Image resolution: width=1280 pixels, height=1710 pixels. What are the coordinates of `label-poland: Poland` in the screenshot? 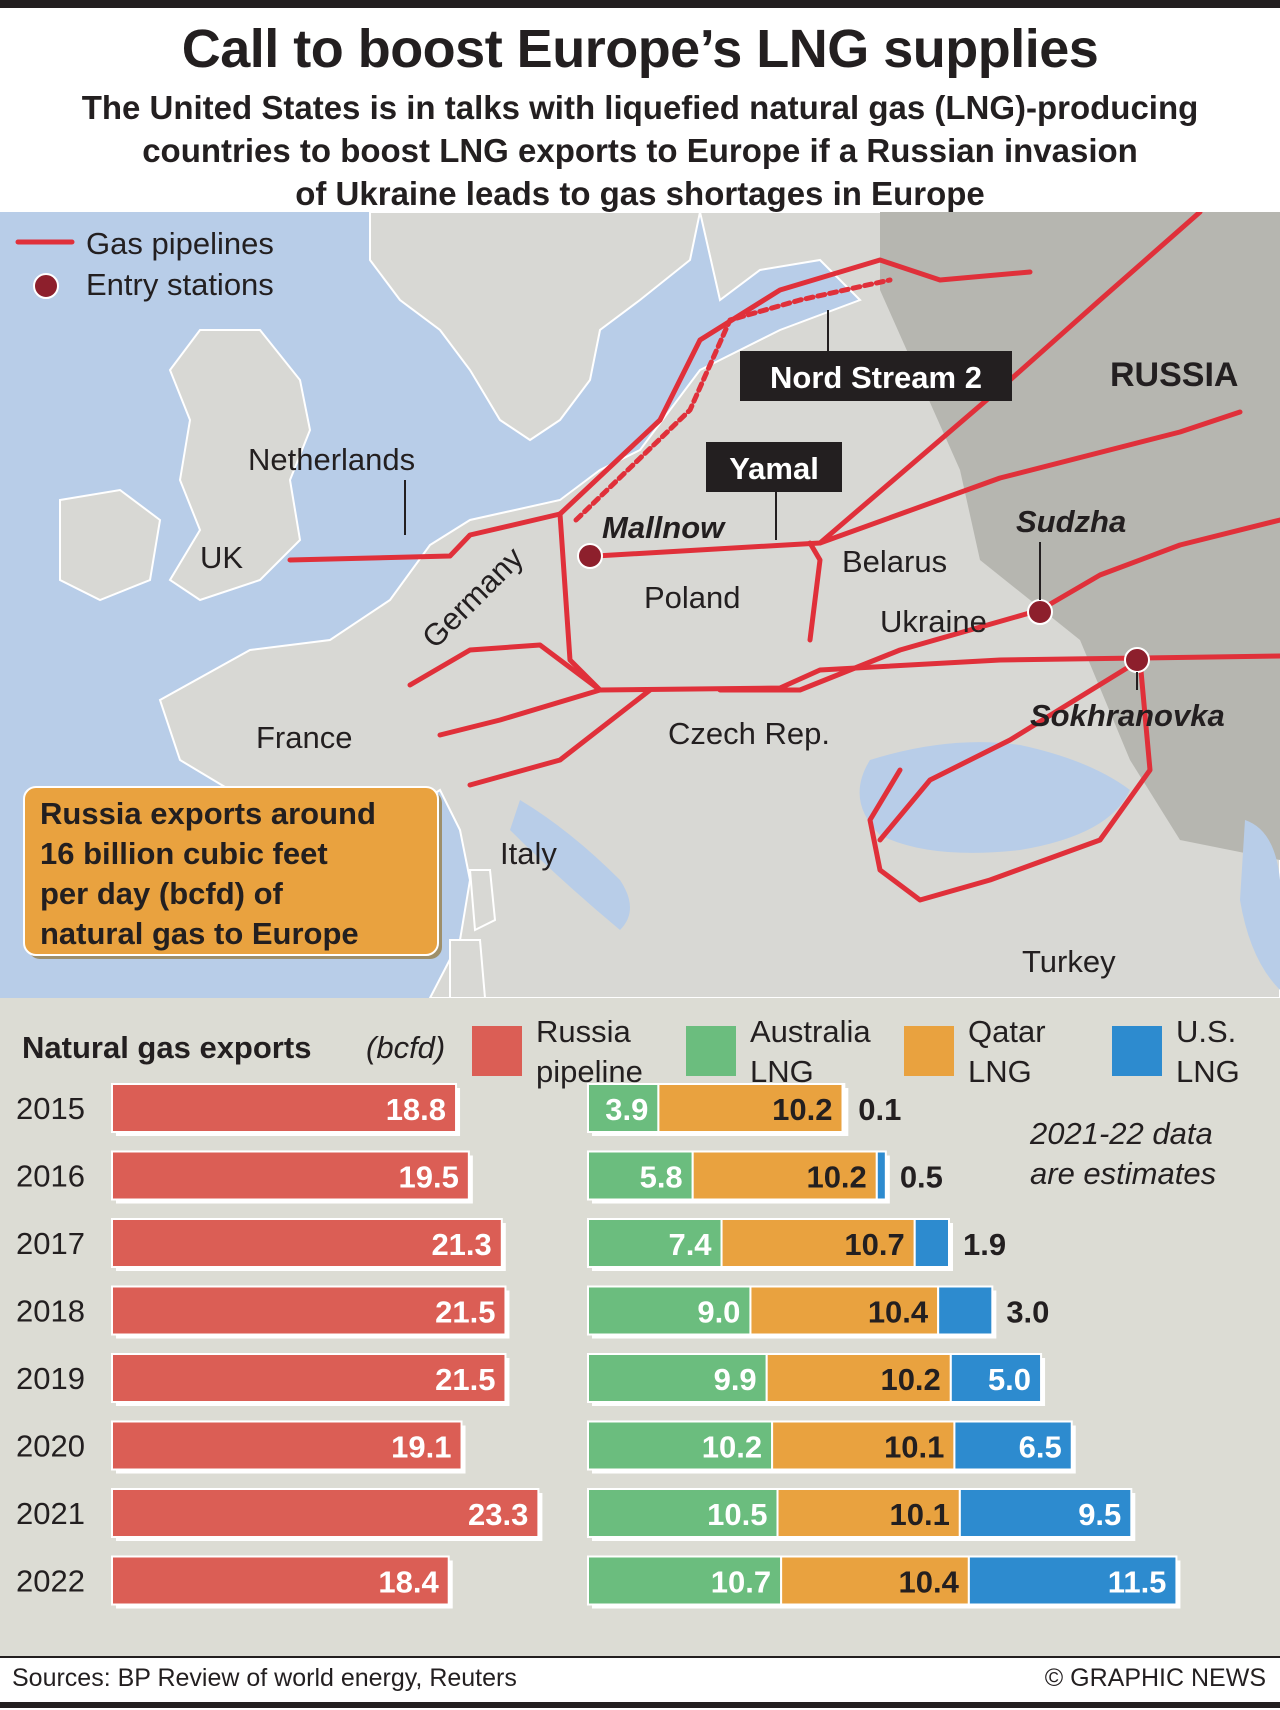 It's located at (692, 597).